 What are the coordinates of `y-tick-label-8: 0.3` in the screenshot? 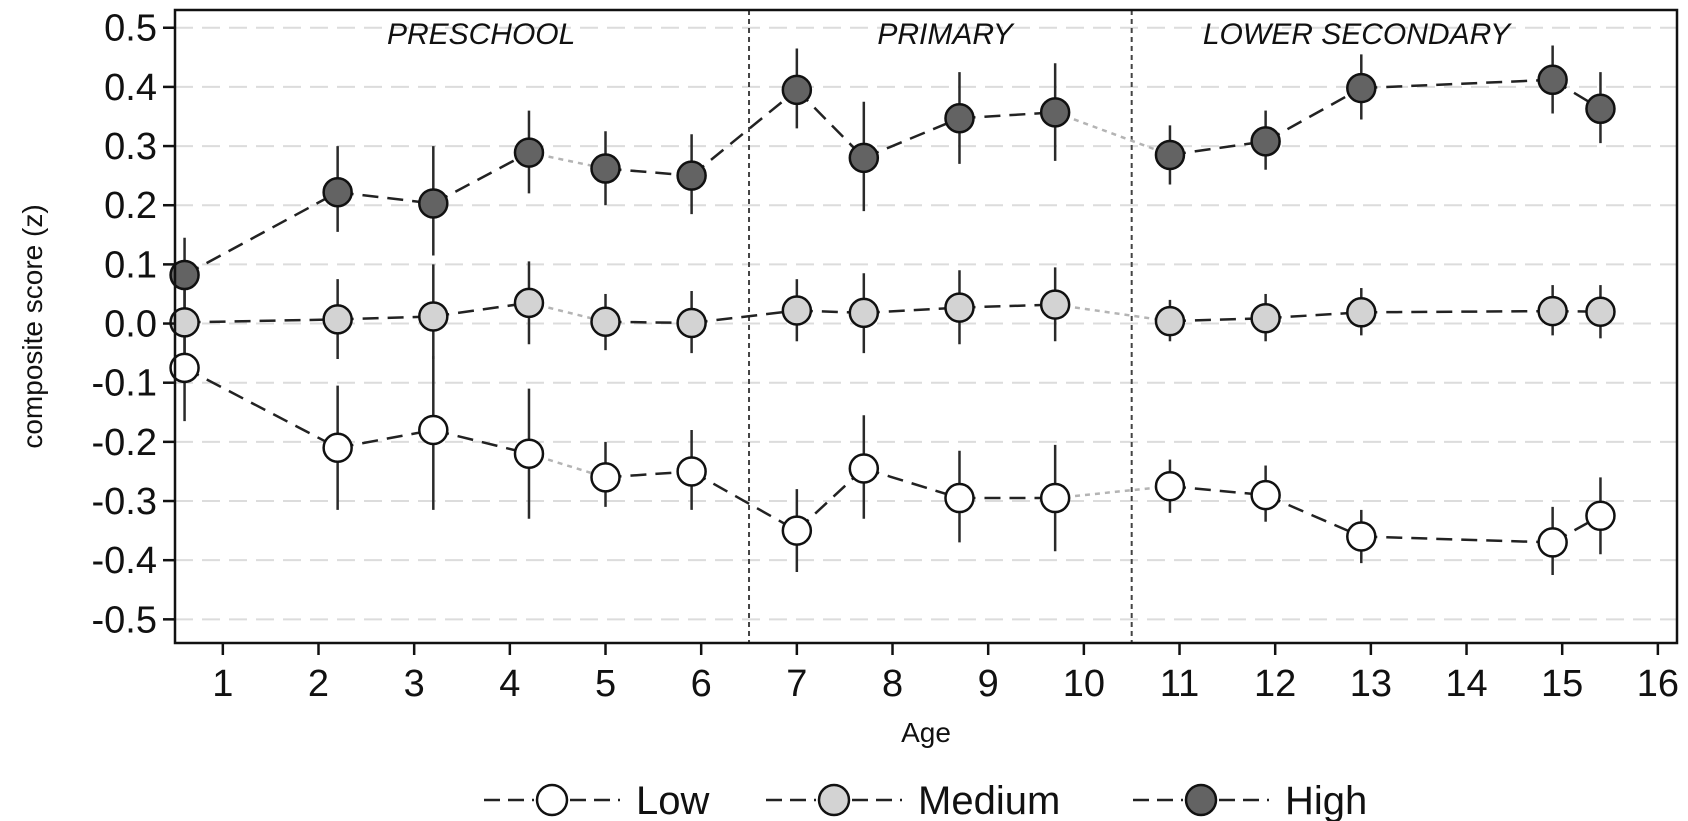 It's located at (130, 147).